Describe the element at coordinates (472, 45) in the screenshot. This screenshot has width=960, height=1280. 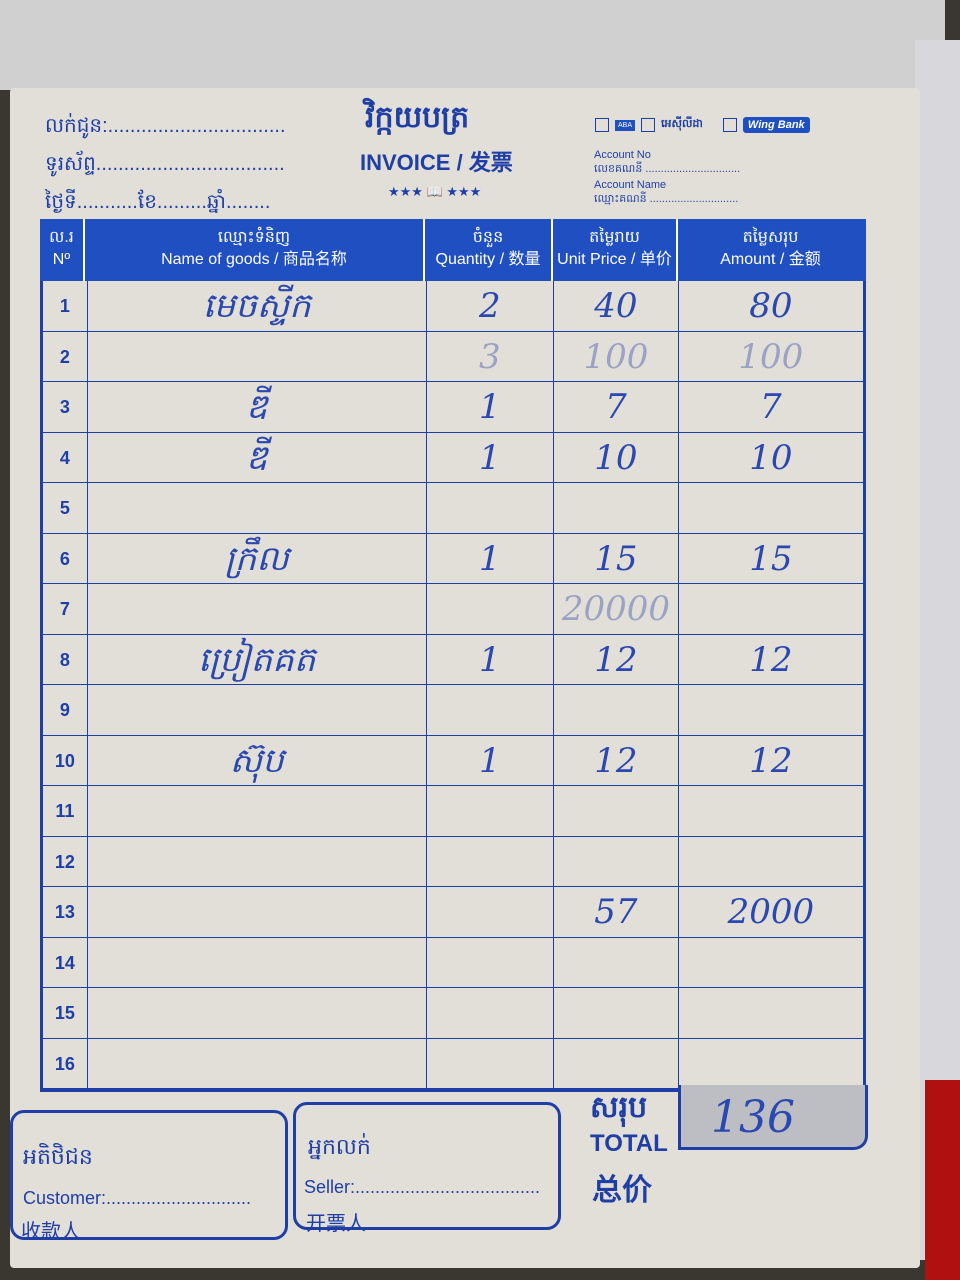
I see `underlying-invoice-page` at that location.